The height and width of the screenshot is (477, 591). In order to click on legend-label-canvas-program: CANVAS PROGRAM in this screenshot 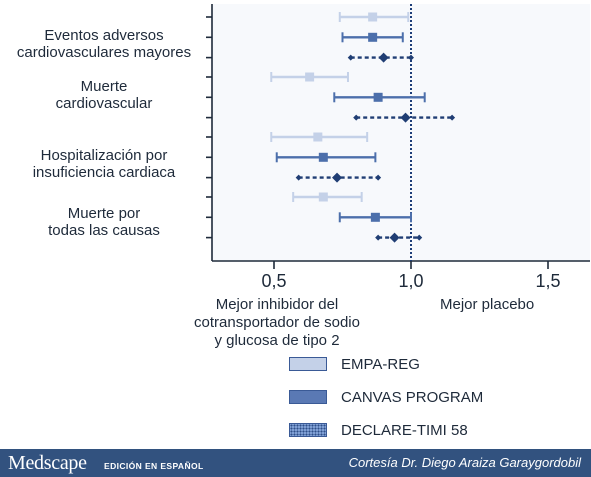, I will do `click(412, 397)`.